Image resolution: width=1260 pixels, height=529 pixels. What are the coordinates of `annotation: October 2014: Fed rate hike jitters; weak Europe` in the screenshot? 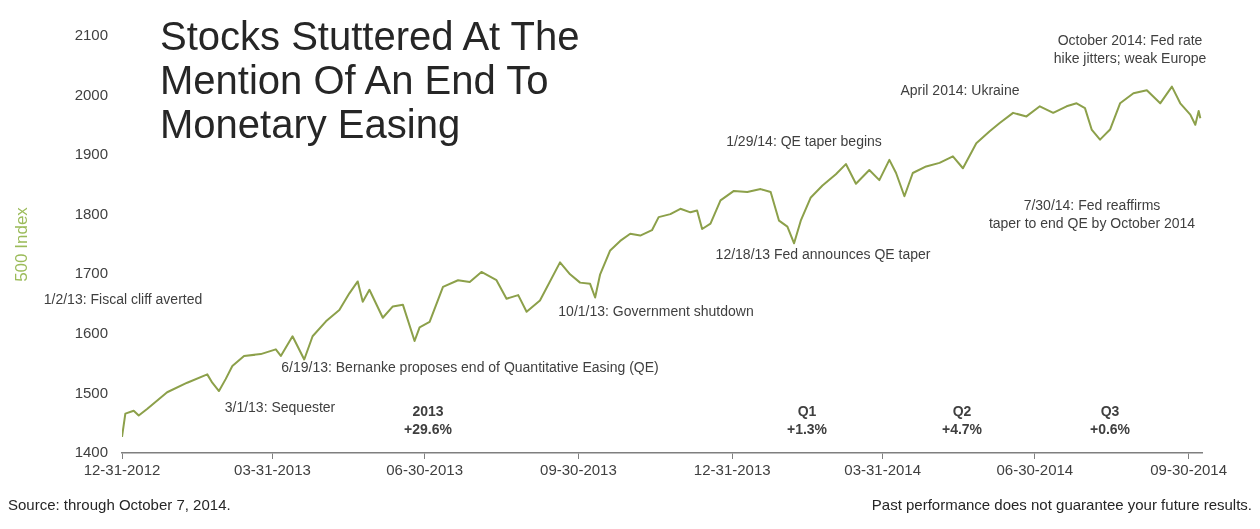 It's located at (1130, 48).